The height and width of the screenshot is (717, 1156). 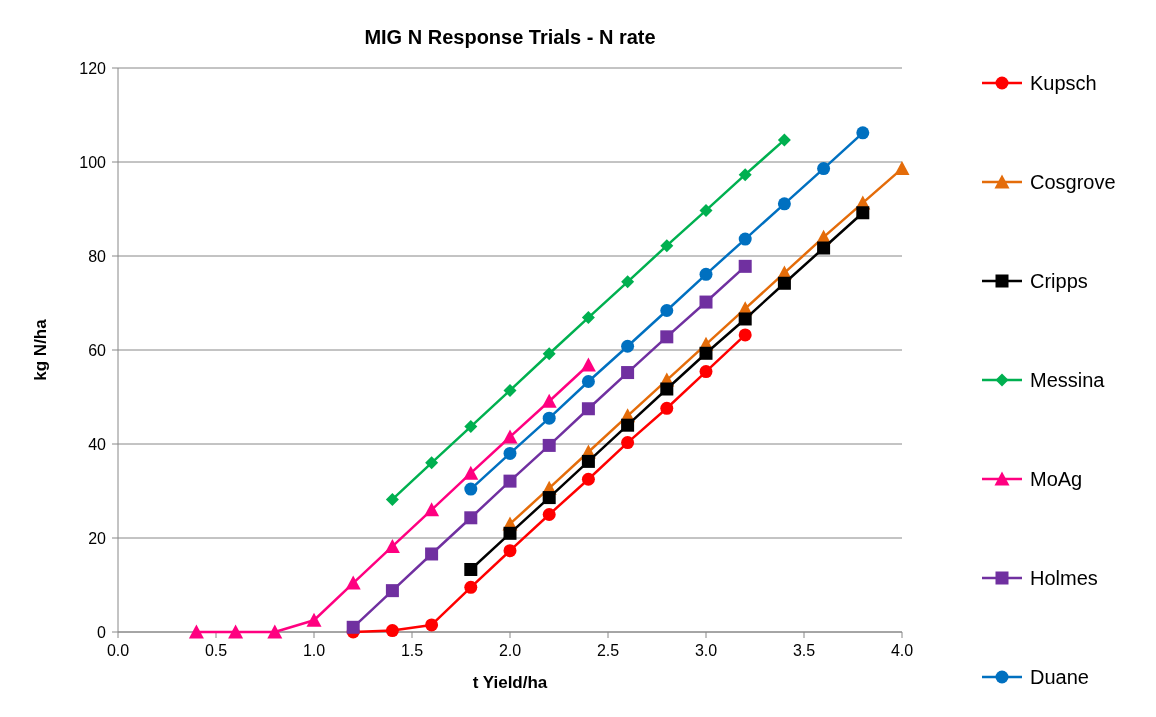 What do you see at coordinates (902, 650) in the screenshot?
I see `x-tick-label: 4.0` at bounding box center [902, 650].